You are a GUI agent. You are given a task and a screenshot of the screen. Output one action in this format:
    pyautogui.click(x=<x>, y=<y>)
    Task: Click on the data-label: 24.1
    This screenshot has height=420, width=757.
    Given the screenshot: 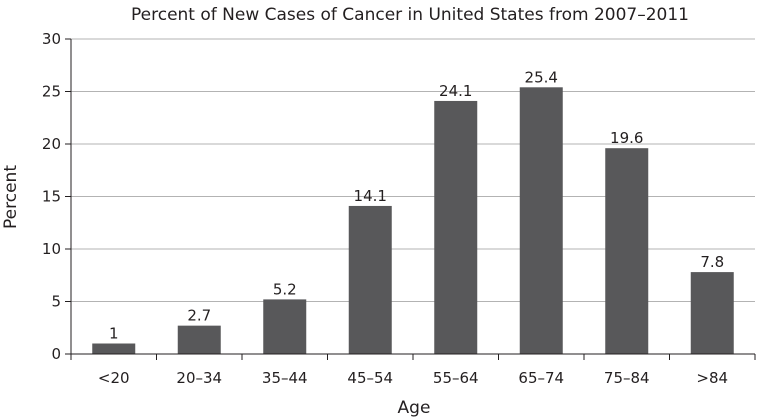 What is the action you would take?
    pyautogui.click(x=455, y=91)
    